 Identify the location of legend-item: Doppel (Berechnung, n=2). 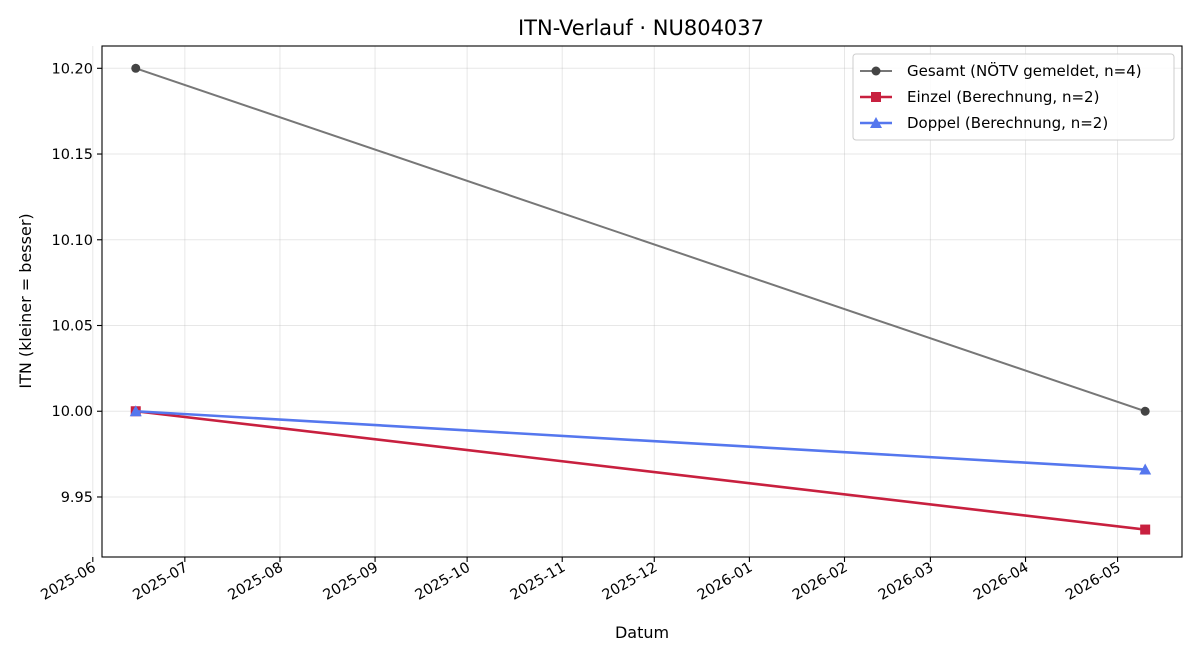
(984, 123).